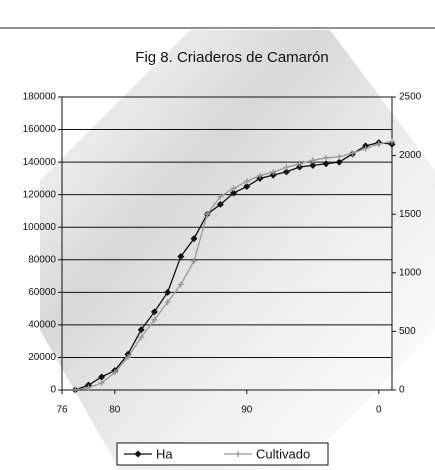 The width and height of the screenshot is (435, 470). Describe the element at coordinates (410, 272) in the screenshot. I see `y2-tick-label: 1000` at that location.